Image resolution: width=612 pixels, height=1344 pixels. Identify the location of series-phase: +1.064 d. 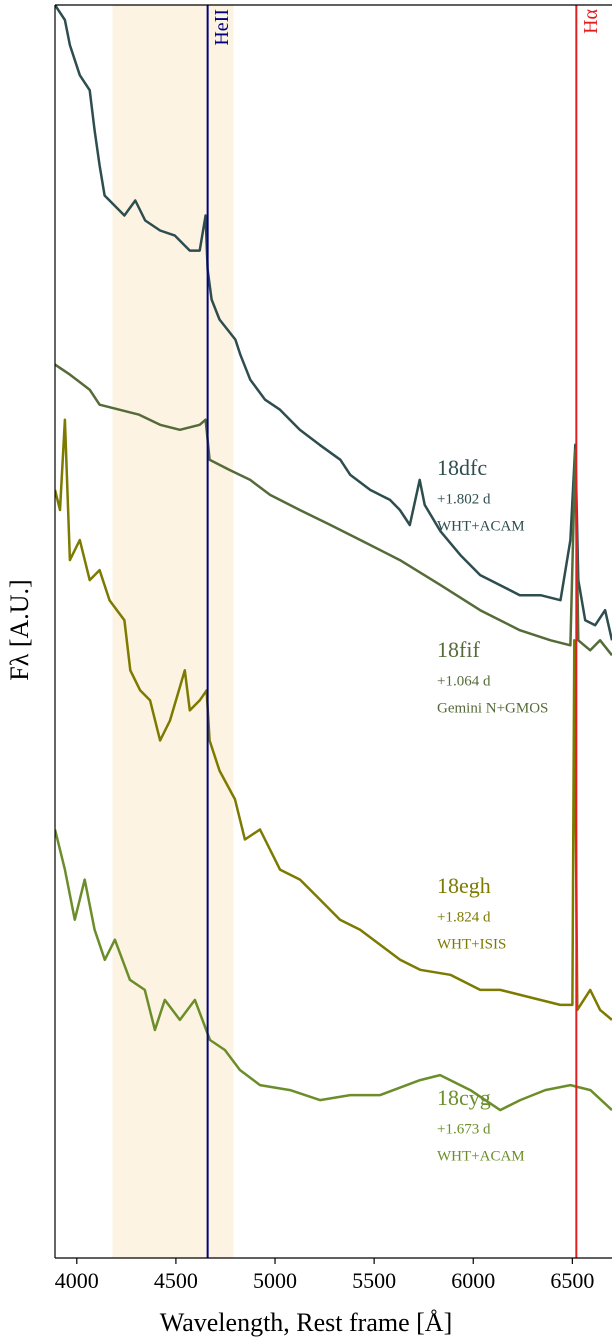
(464, 681).